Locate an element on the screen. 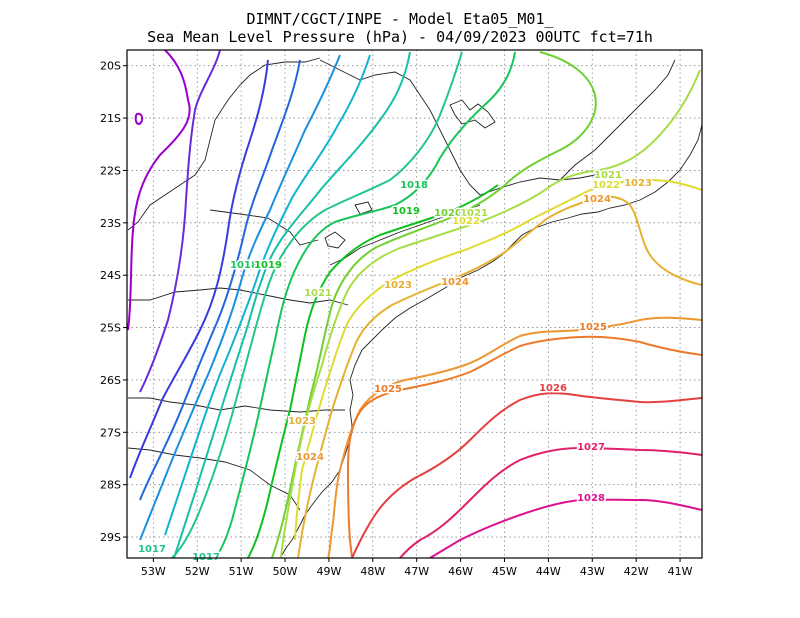  x-tick-label: 50W is located at coordinates (285, 571).